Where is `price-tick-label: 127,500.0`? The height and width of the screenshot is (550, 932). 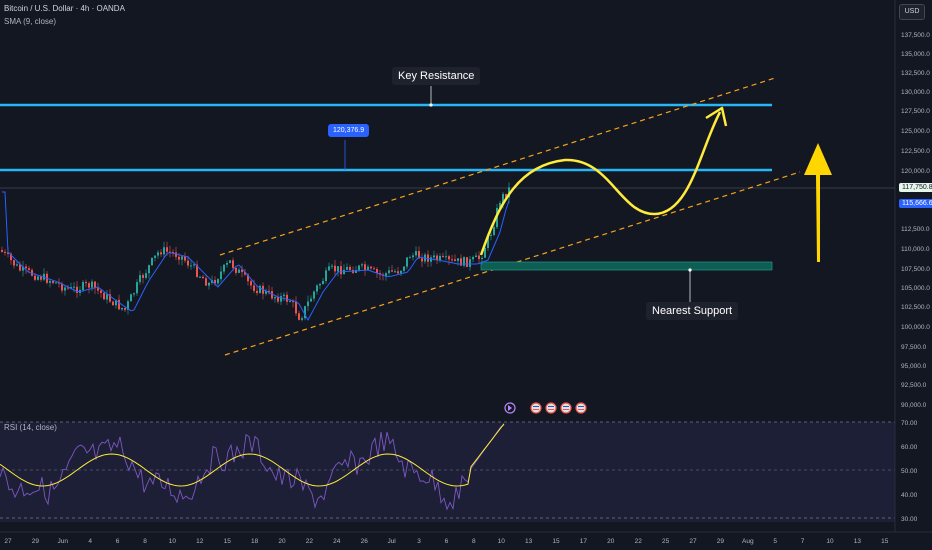 price-tick-label: 127,500.0 is located at coordinates (915, 111).